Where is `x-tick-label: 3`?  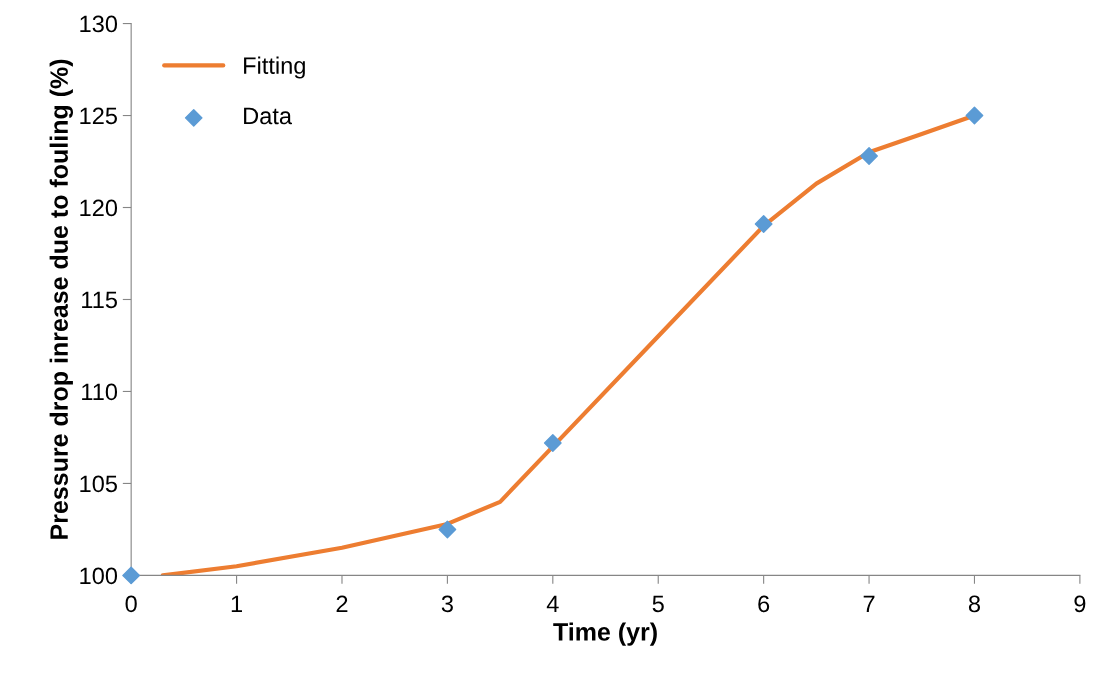
x-tick-label: 3 is located at coordinates (447, 604).